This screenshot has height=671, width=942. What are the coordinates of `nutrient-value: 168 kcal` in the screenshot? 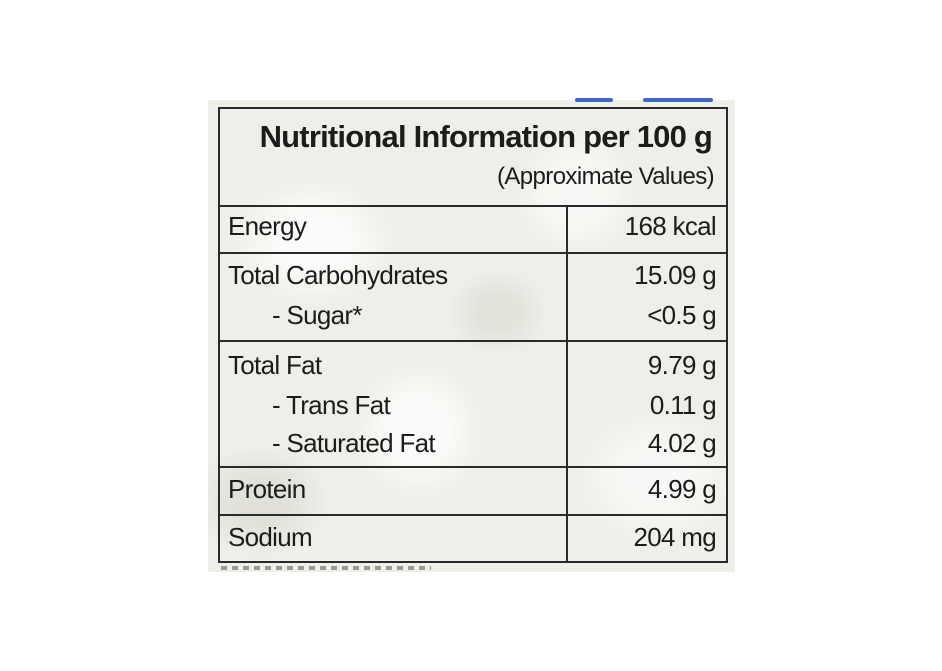 It's located at (670, 226).